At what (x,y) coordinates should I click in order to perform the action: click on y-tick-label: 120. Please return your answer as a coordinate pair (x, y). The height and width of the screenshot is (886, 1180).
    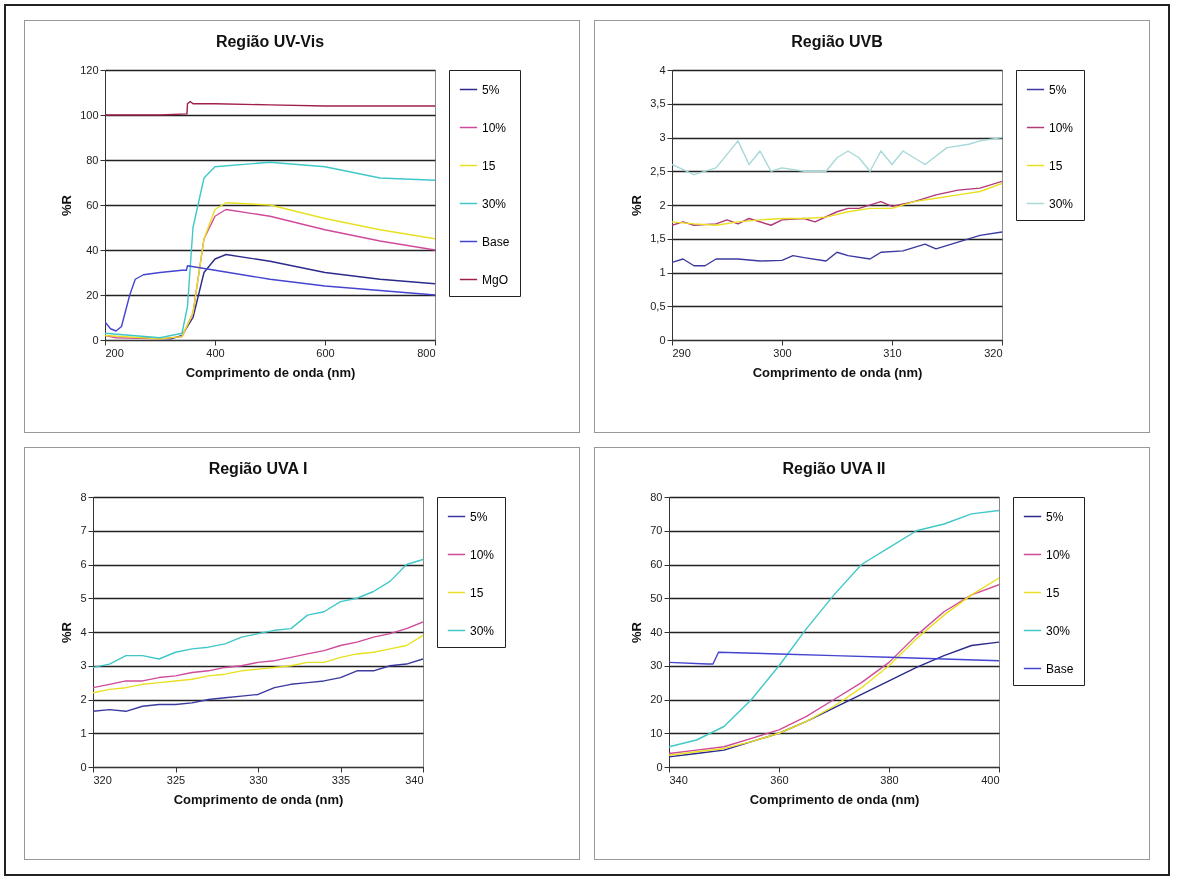
    Looking at the image, I should click on (89, 69).